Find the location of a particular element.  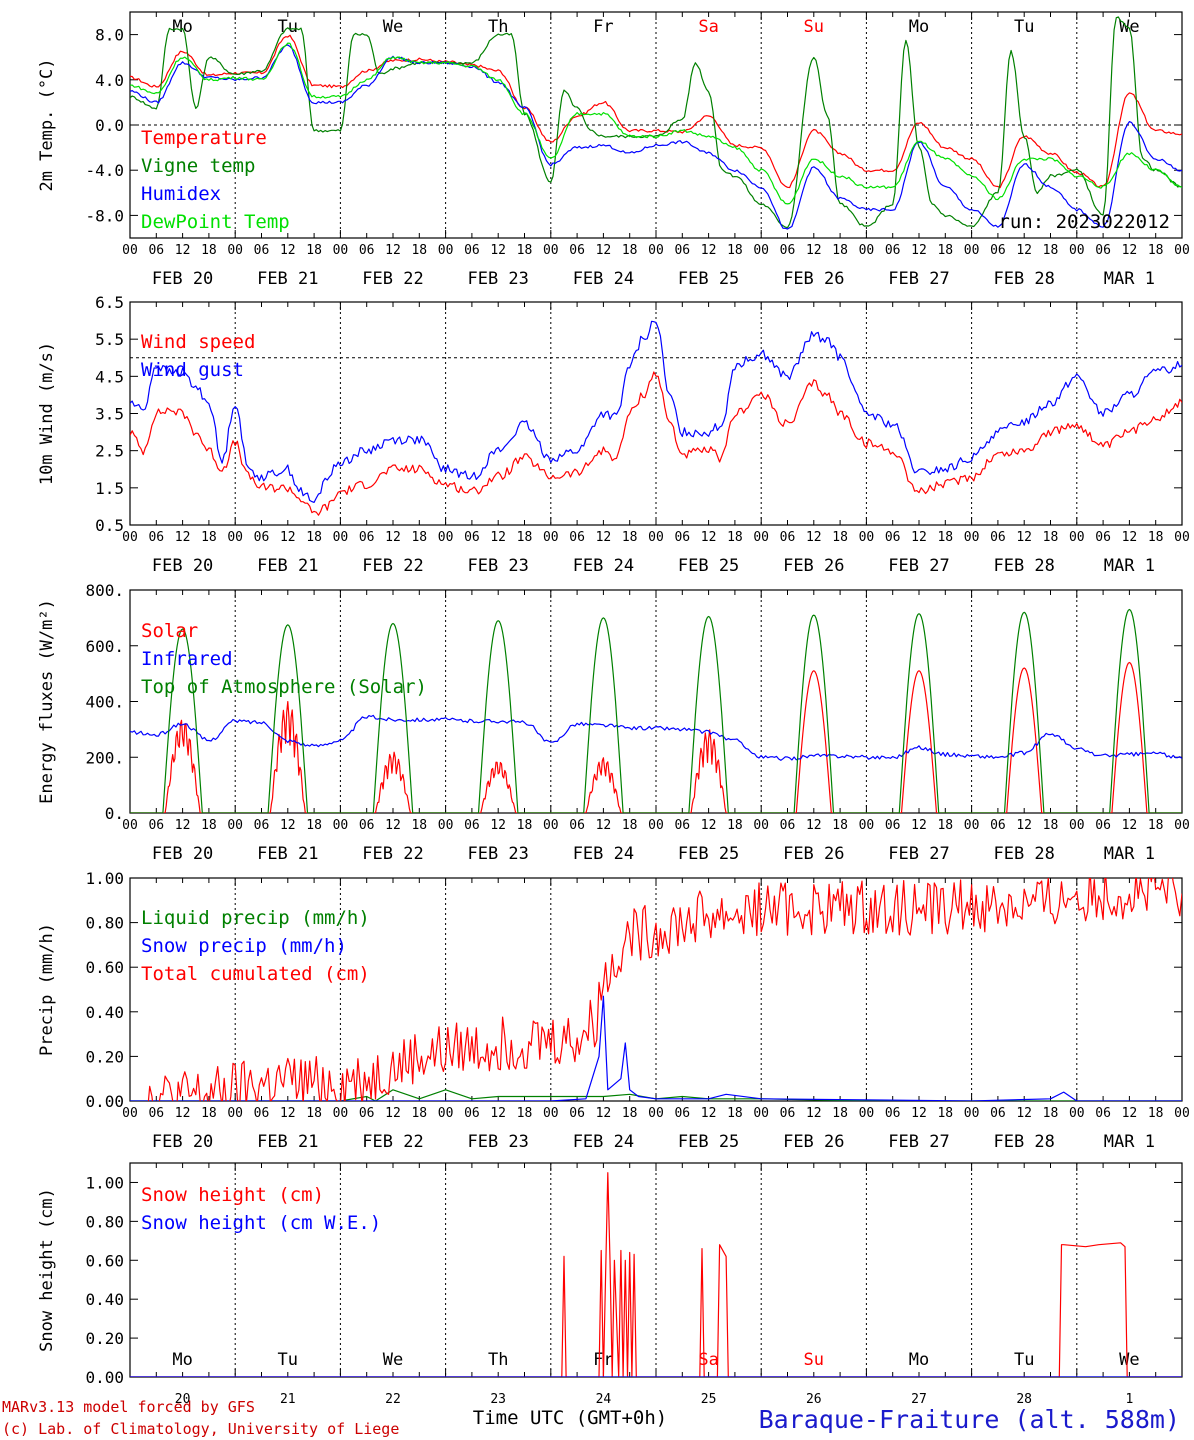

day-name-label: We is located at coordinates (393, 27).